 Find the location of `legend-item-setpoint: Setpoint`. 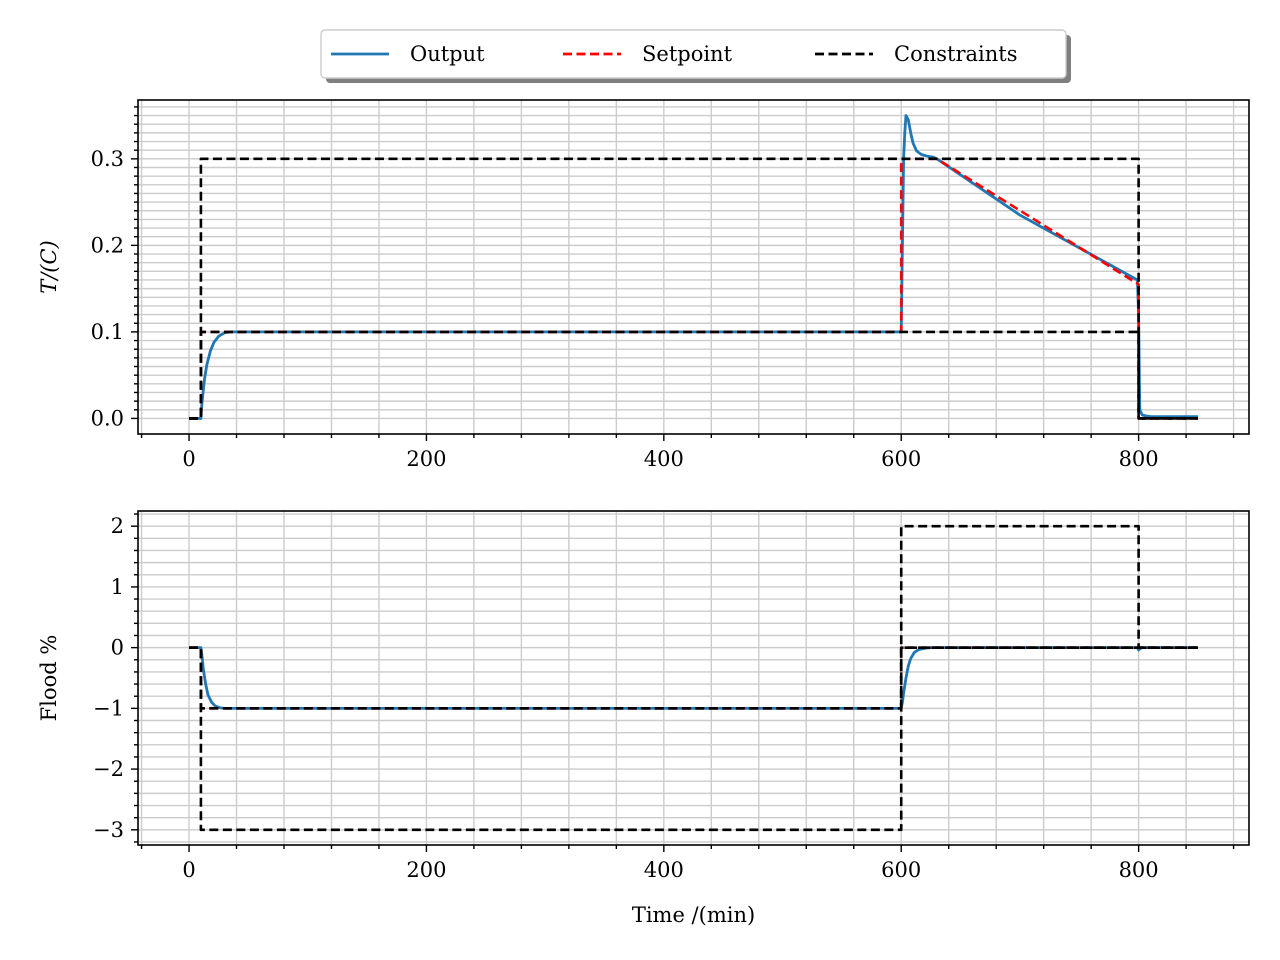

legend-item-setpoint: Setpoint is located at coordinates (648, 54).